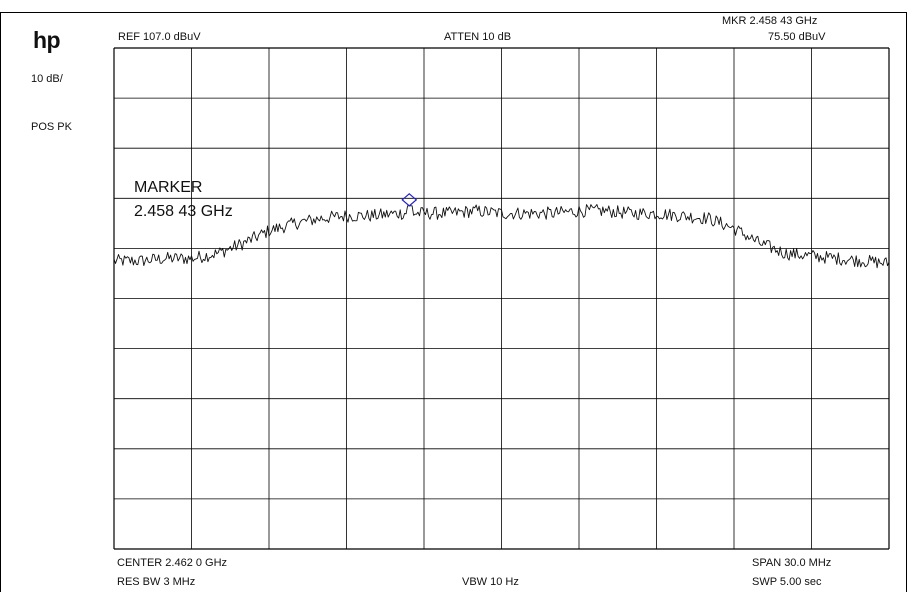 This screenshot has width=907, height=592. Describe the element at coordinates (156, 582) in the screenshot. I see `resolution-bandwidth-label: RES BW 3 MHz` at that location.